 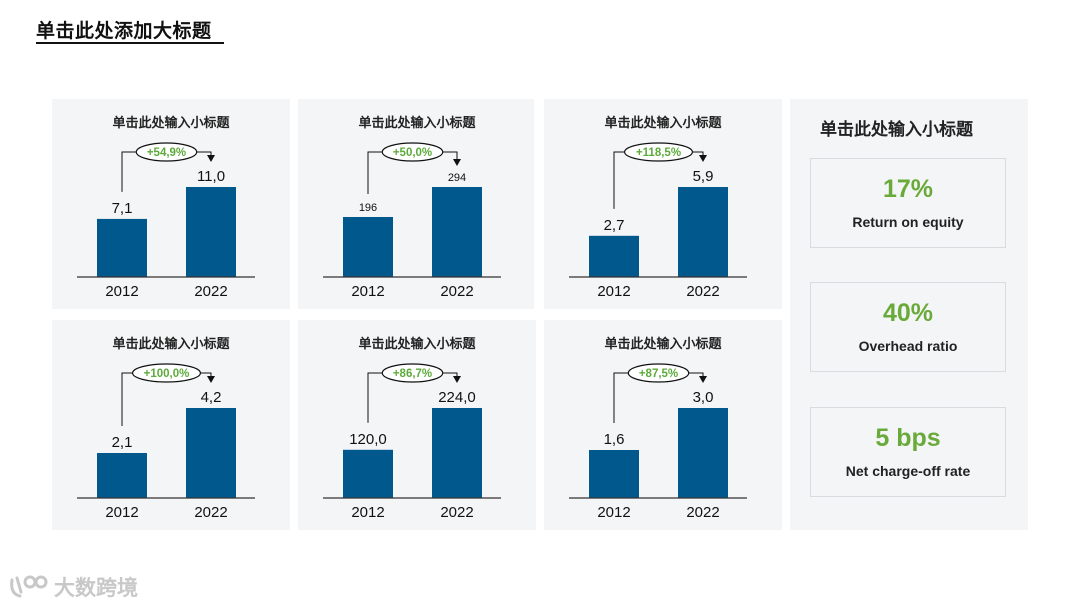 I want to click on kpi-value: 5 bps, so click(x=908, y=438).